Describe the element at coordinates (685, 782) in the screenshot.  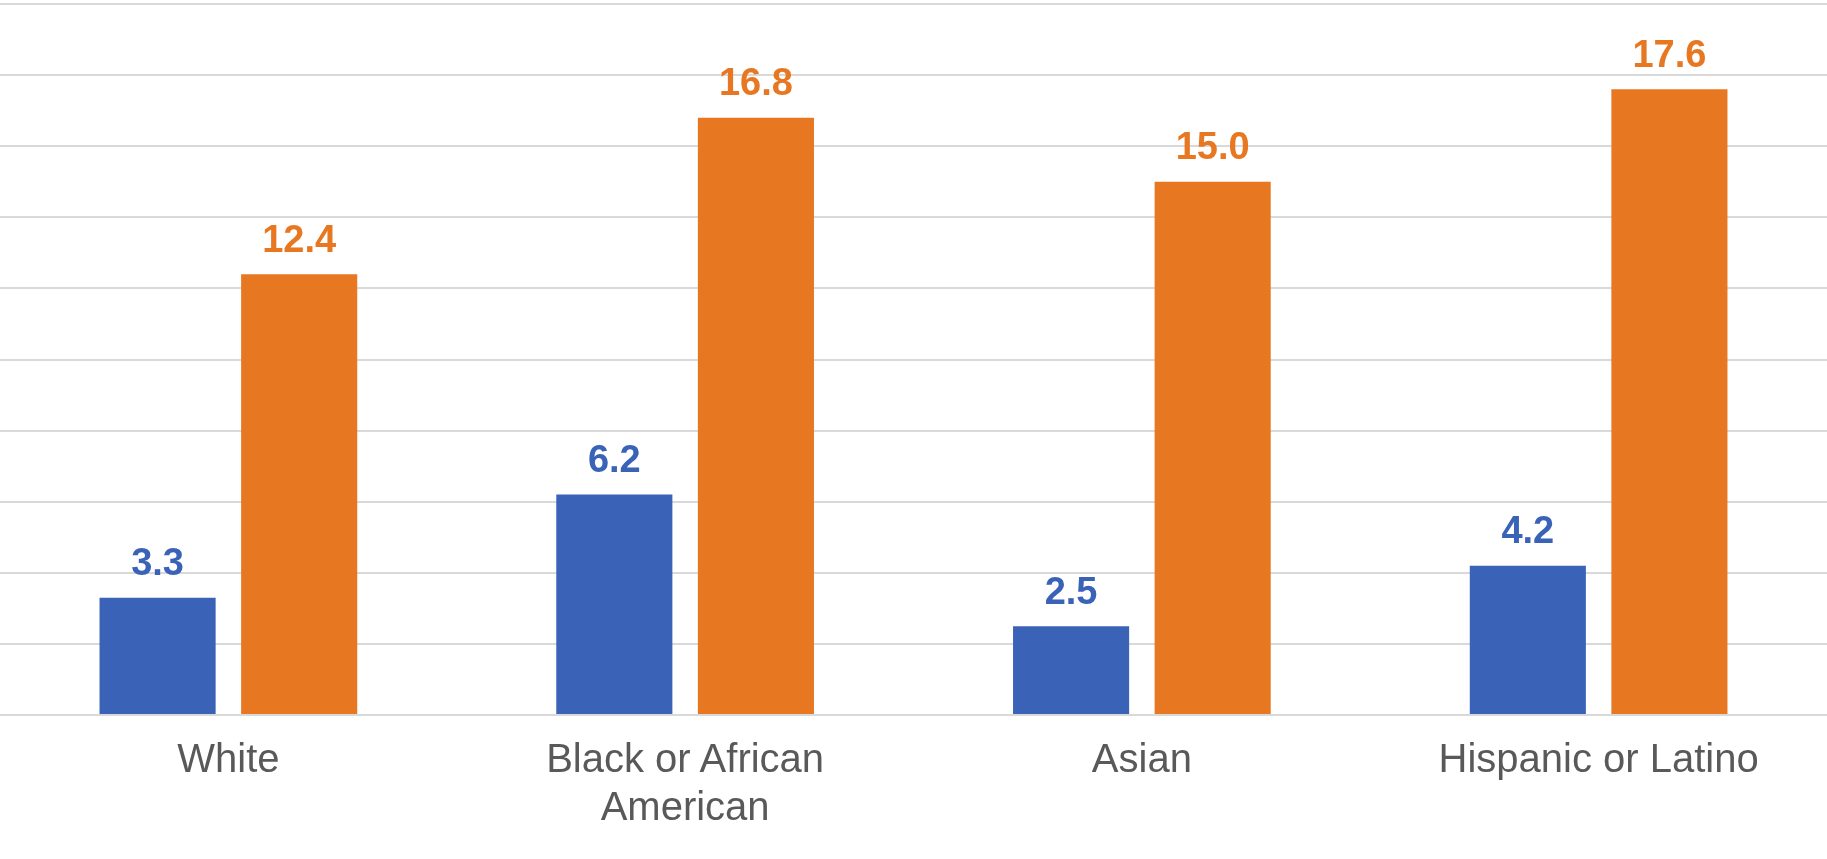
I see `x-tick-label: Black or African American` at that location.